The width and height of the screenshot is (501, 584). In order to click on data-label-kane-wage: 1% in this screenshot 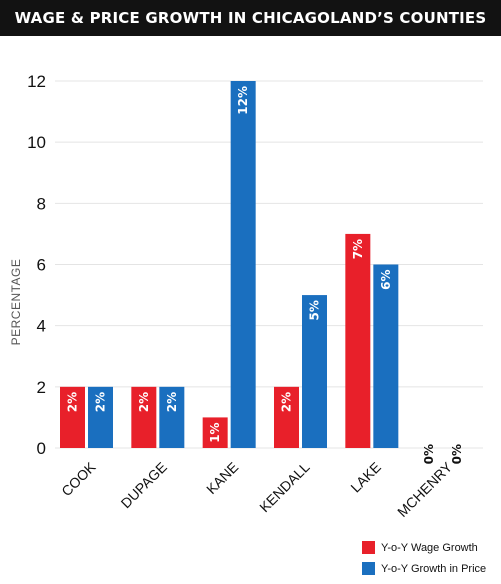, I will do `click(215, 432)`.